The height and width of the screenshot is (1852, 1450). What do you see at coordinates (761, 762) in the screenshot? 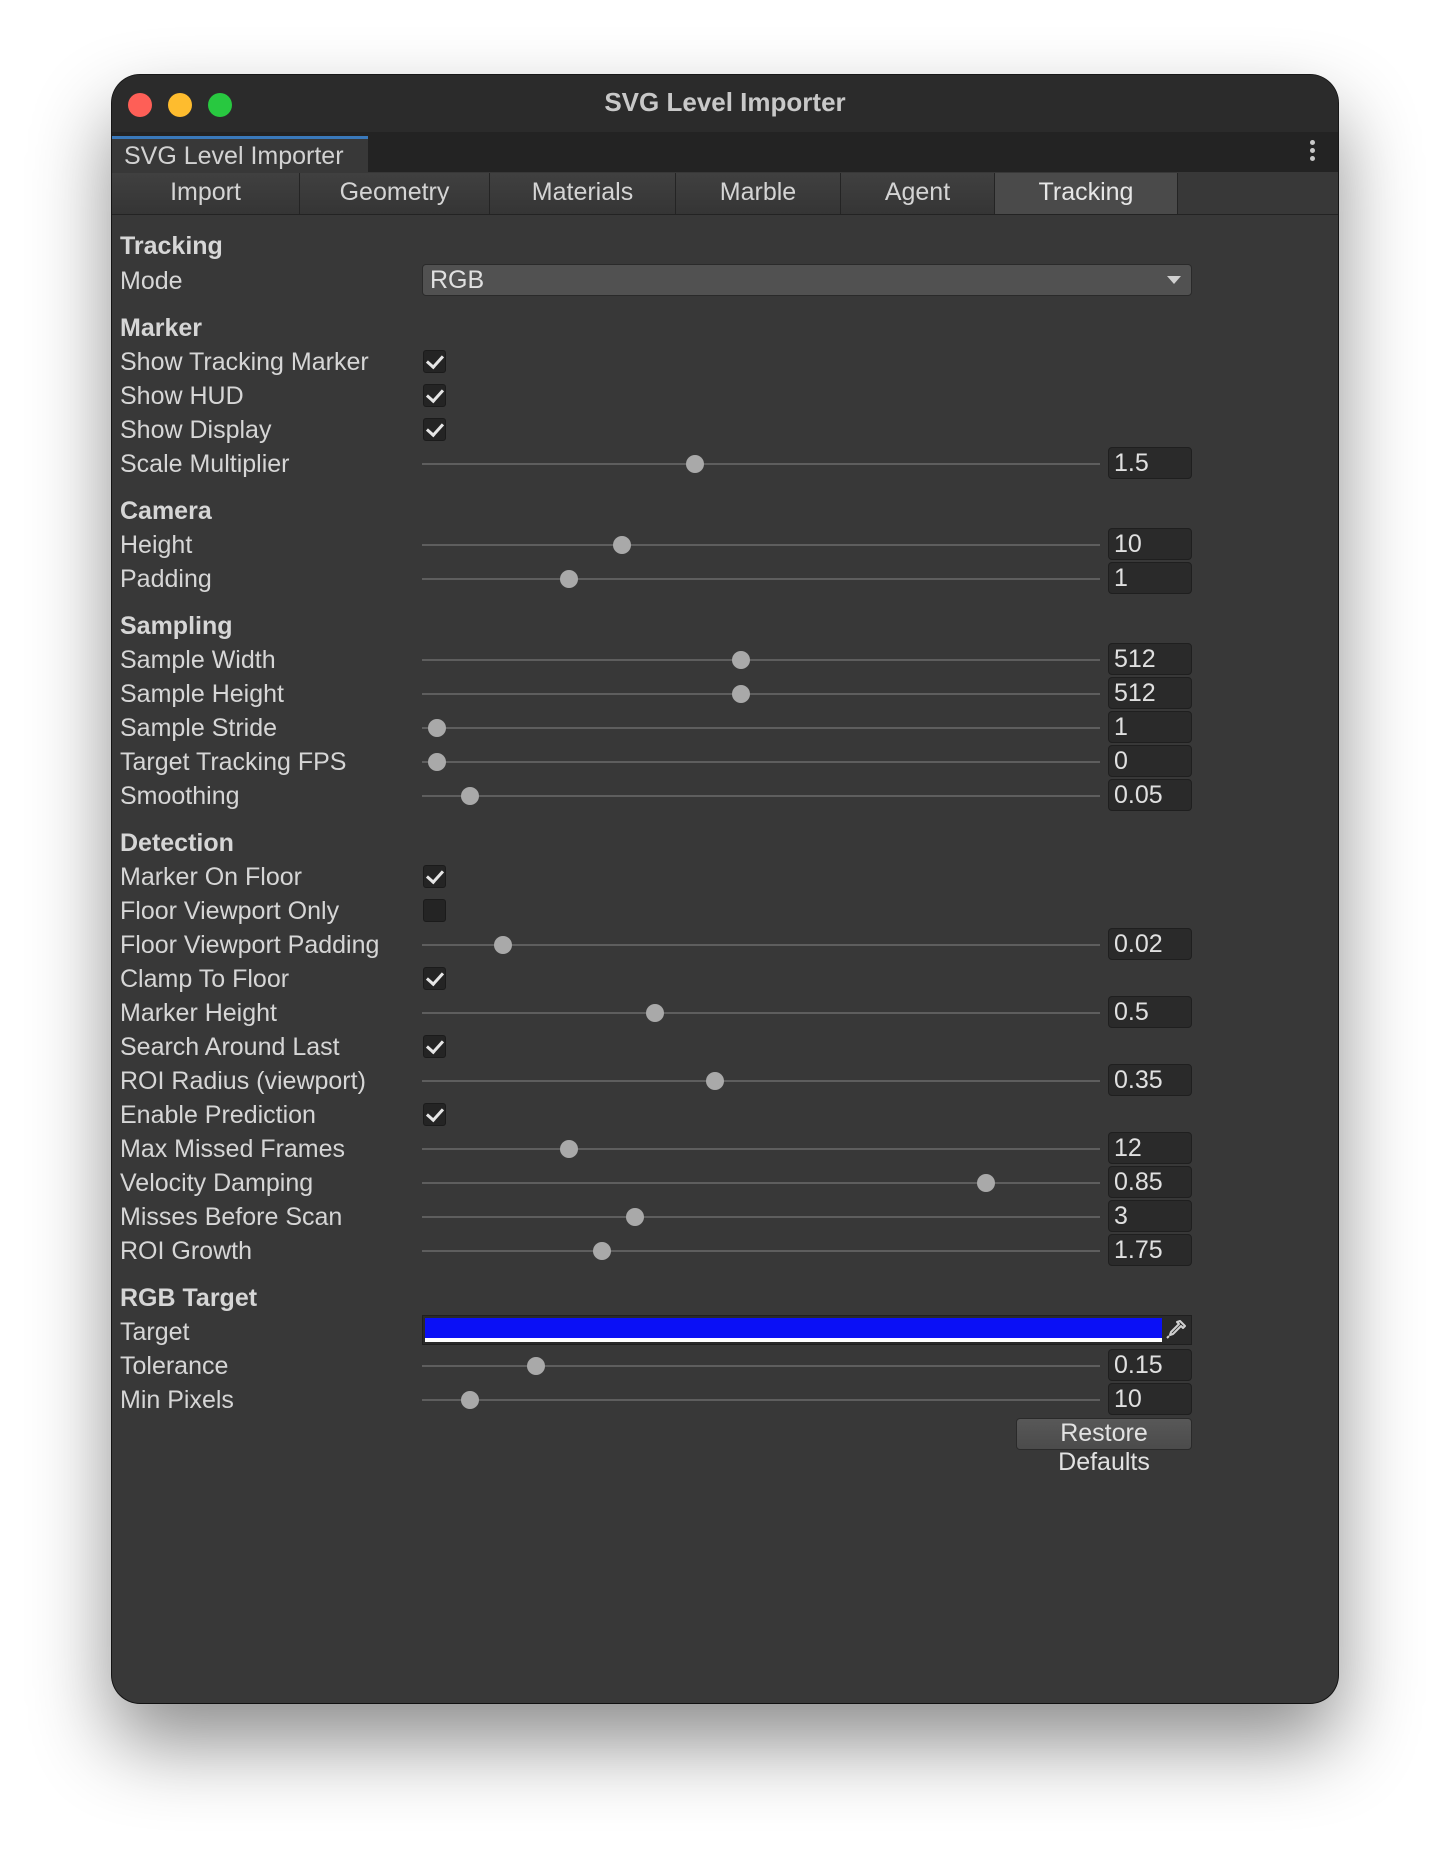
I see `target-fps-slider` at bounding box center [761, 762].